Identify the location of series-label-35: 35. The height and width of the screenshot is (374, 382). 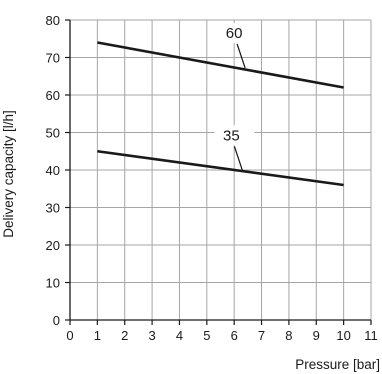
(231, 135).